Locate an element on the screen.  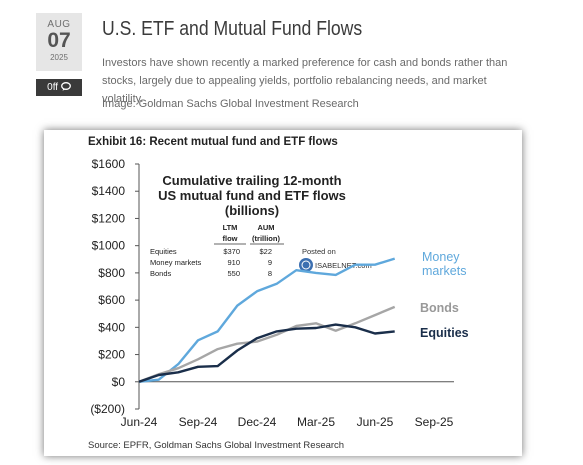
watermark-line1: Posted on is located at coordinates (319, 251).